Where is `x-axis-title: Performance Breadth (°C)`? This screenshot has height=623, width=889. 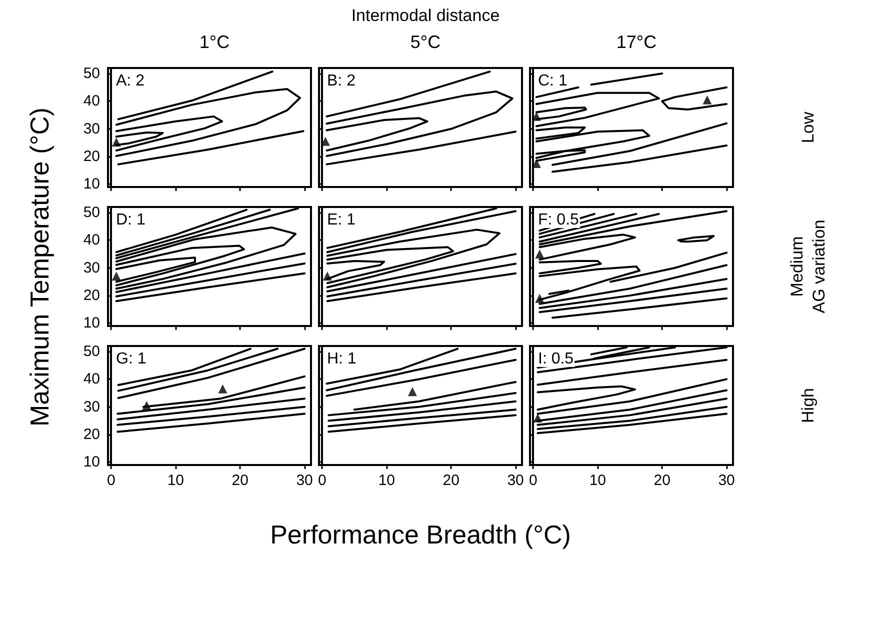 x-axis-title: Performance Breadth (°C) is located at coordinates (420, 535).